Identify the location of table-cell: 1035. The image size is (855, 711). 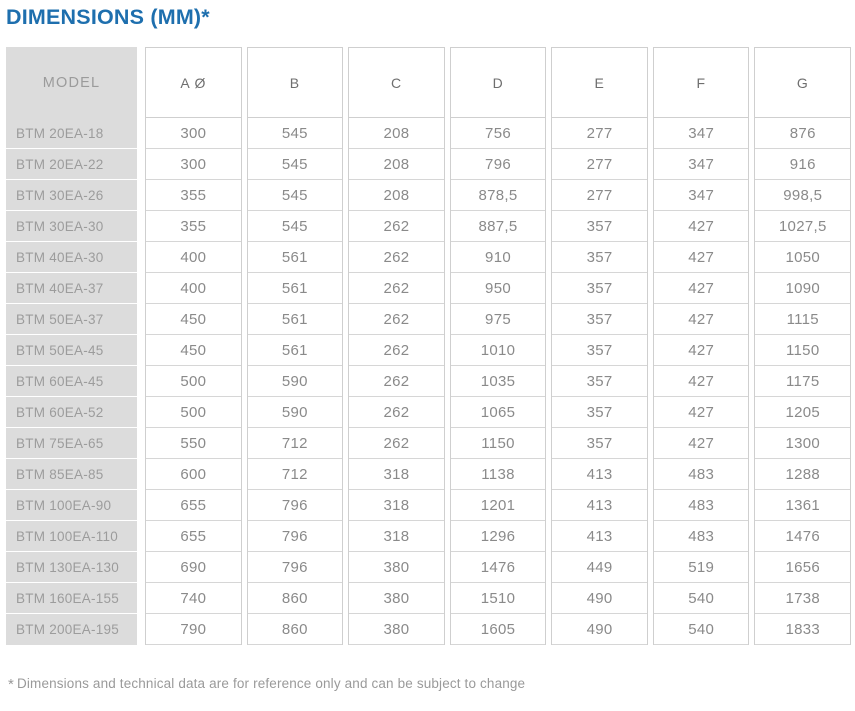
(498, 381).